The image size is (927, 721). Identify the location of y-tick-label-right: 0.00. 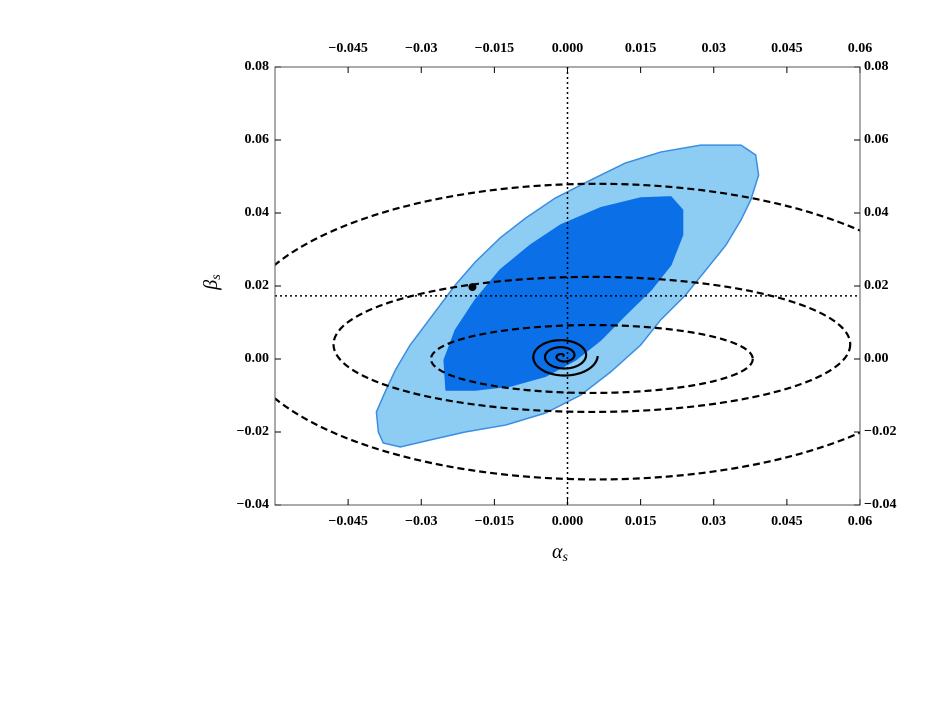
(876, 358).